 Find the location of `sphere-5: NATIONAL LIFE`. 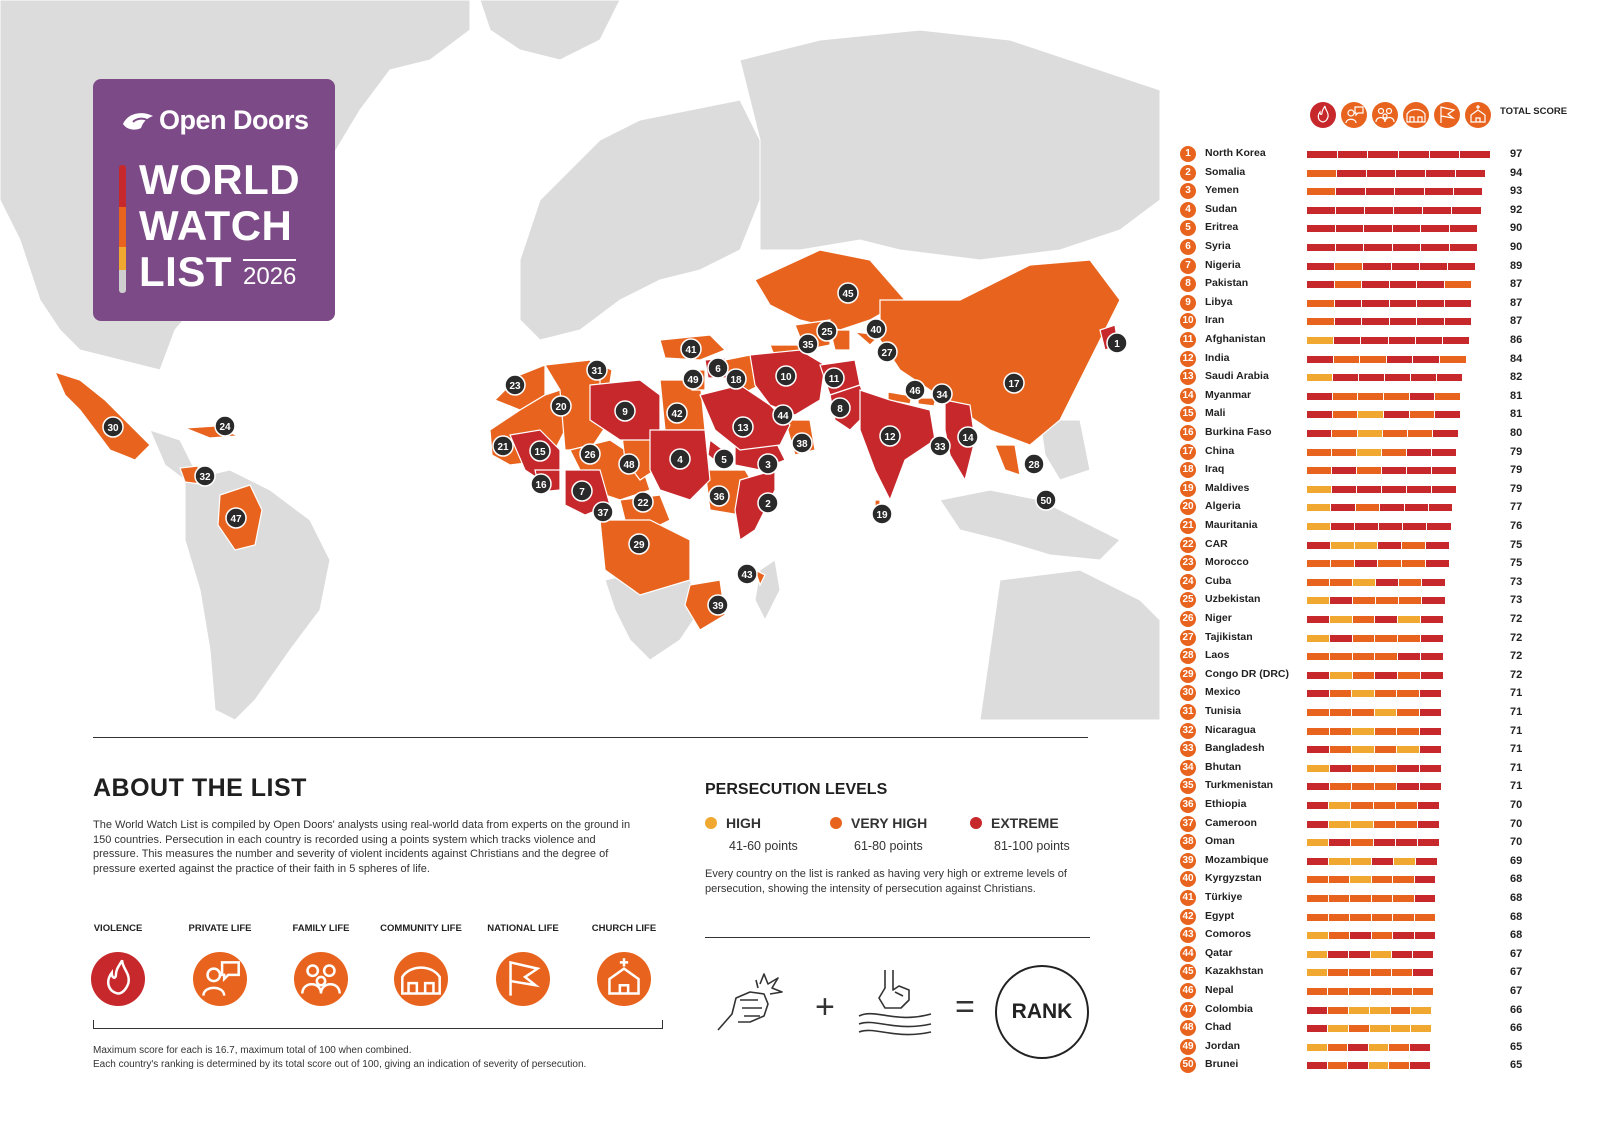

sphere-5: NATIONAL LIFE is located at coordinates (523, 959).